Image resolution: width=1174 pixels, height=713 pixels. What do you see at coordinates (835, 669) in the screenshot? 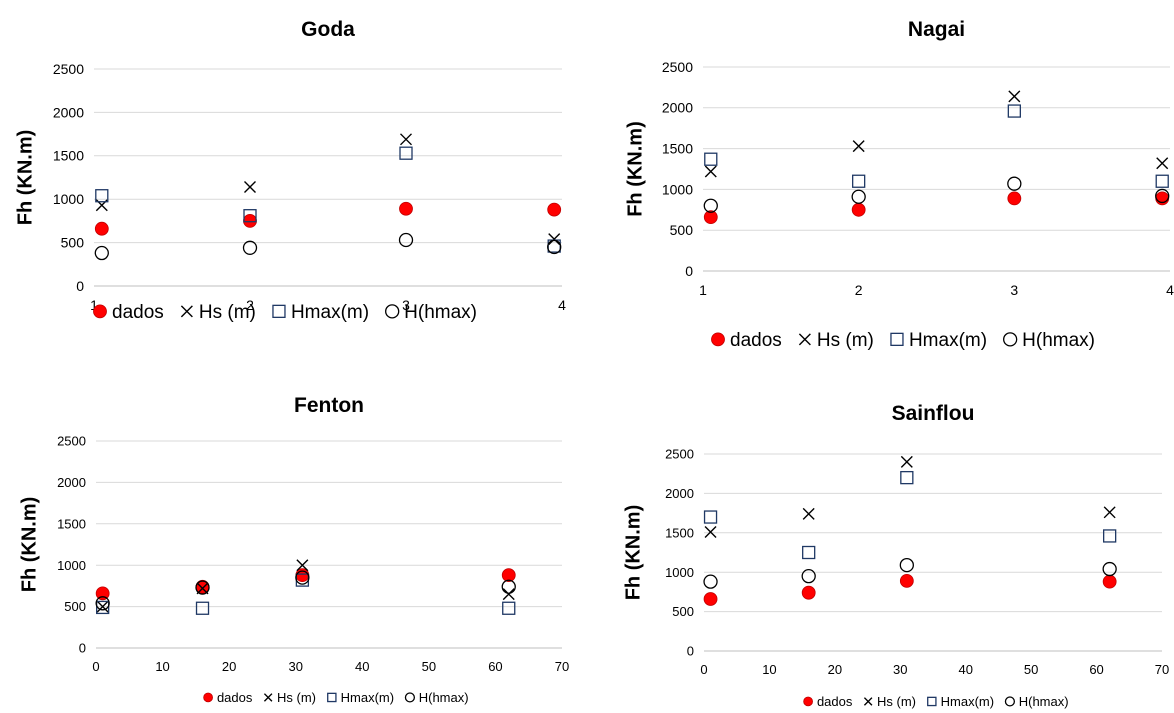
I see `x-tick-label: 20` at bounding box center [835, 669].